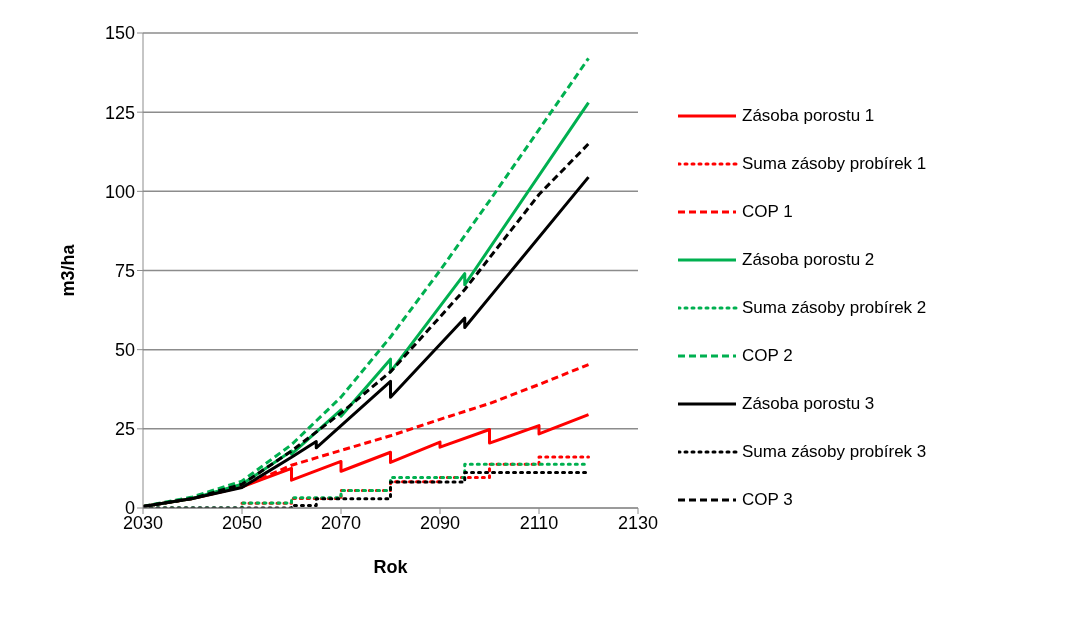 This screenshot has width=1092, height=628. I want to click on y-tick-label: 150, so click(119, 33).